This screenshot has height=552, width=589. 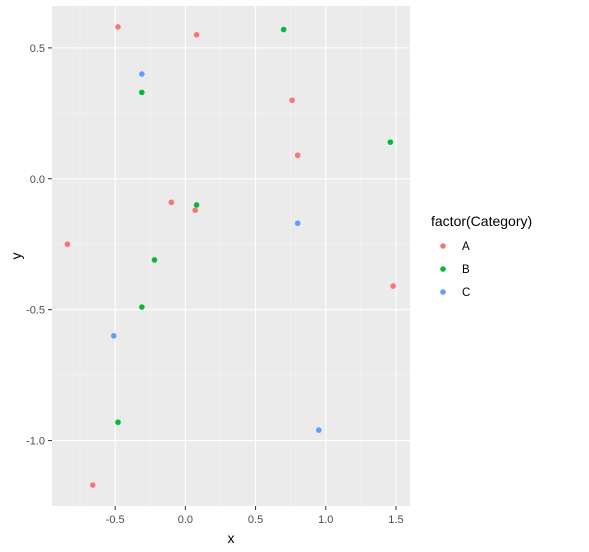 What do you see at coordinates (466, 270) in the screenshot?
I see `legend-label-b: B` at bounding box center [466, 270].